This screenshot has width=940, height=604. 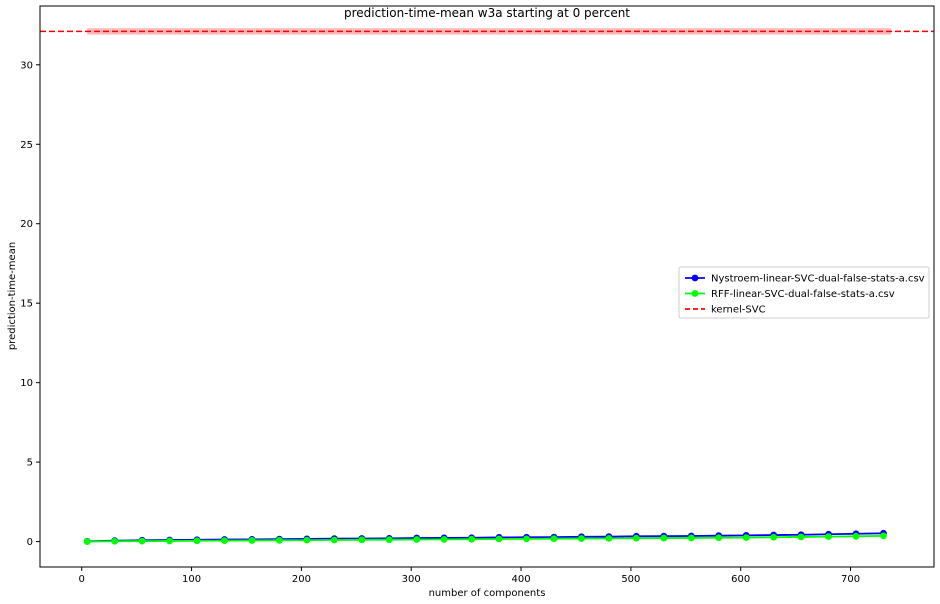 I want to click on y-tick-label: 15, so click(x=26, y=304).